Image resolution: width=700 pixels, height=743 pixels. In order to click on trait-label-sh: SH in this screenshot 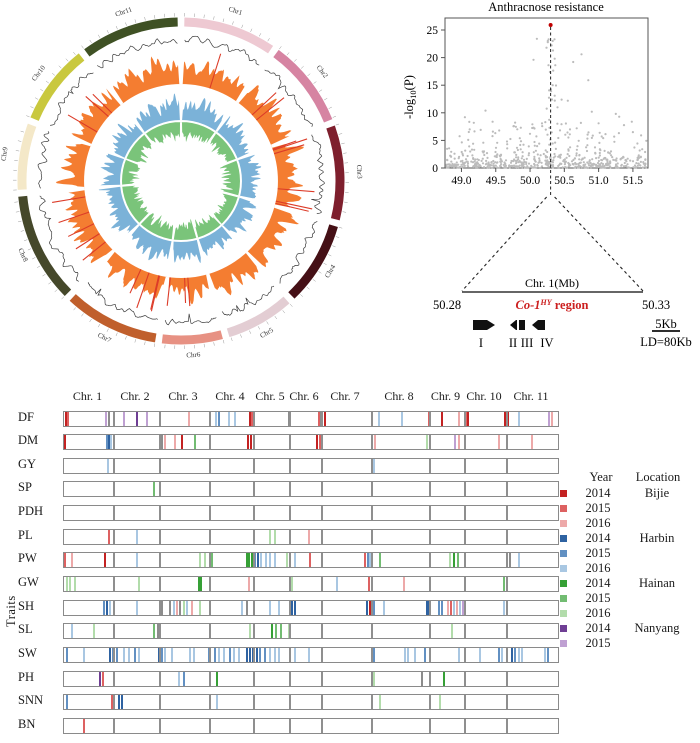, I will do `click(26, 605)`.